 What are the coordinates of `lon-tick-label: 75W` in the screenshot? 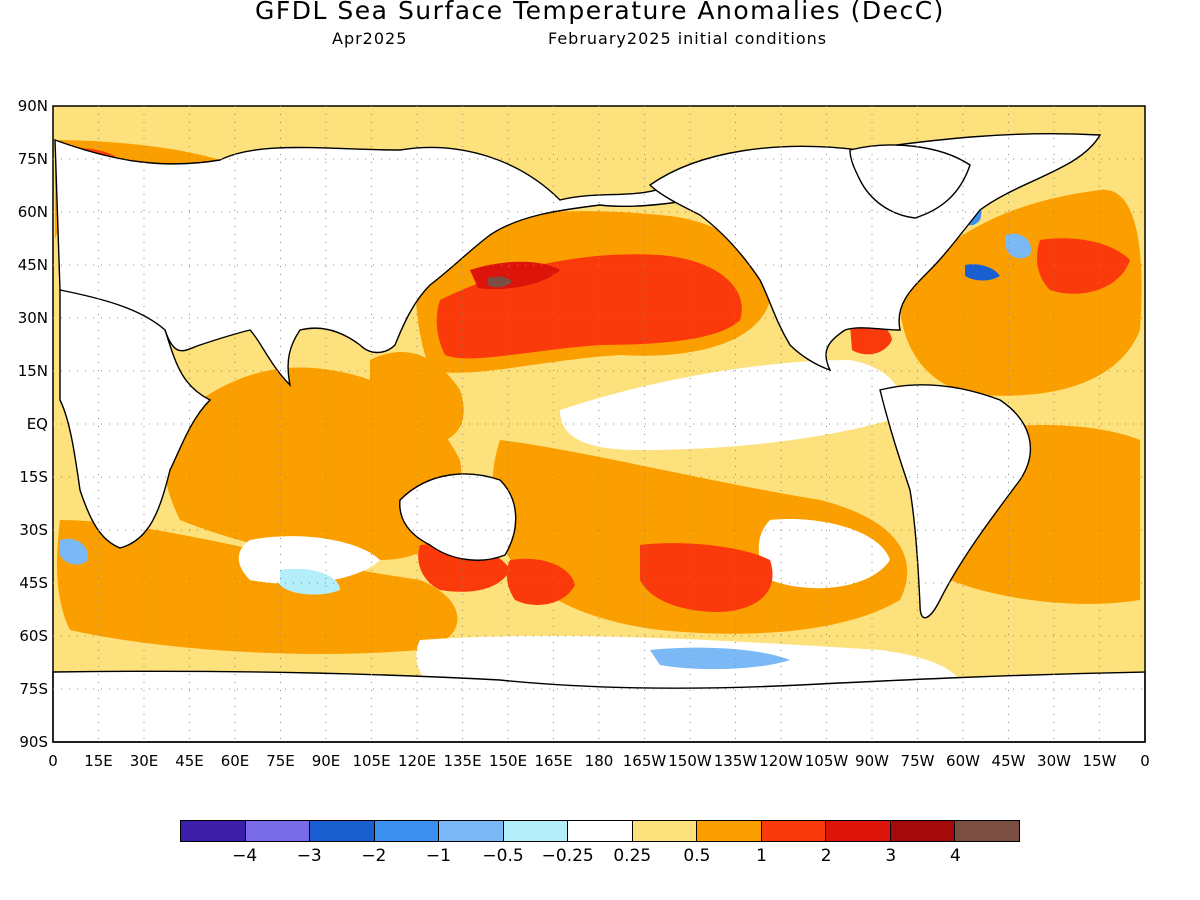 It's located at (918, 761).